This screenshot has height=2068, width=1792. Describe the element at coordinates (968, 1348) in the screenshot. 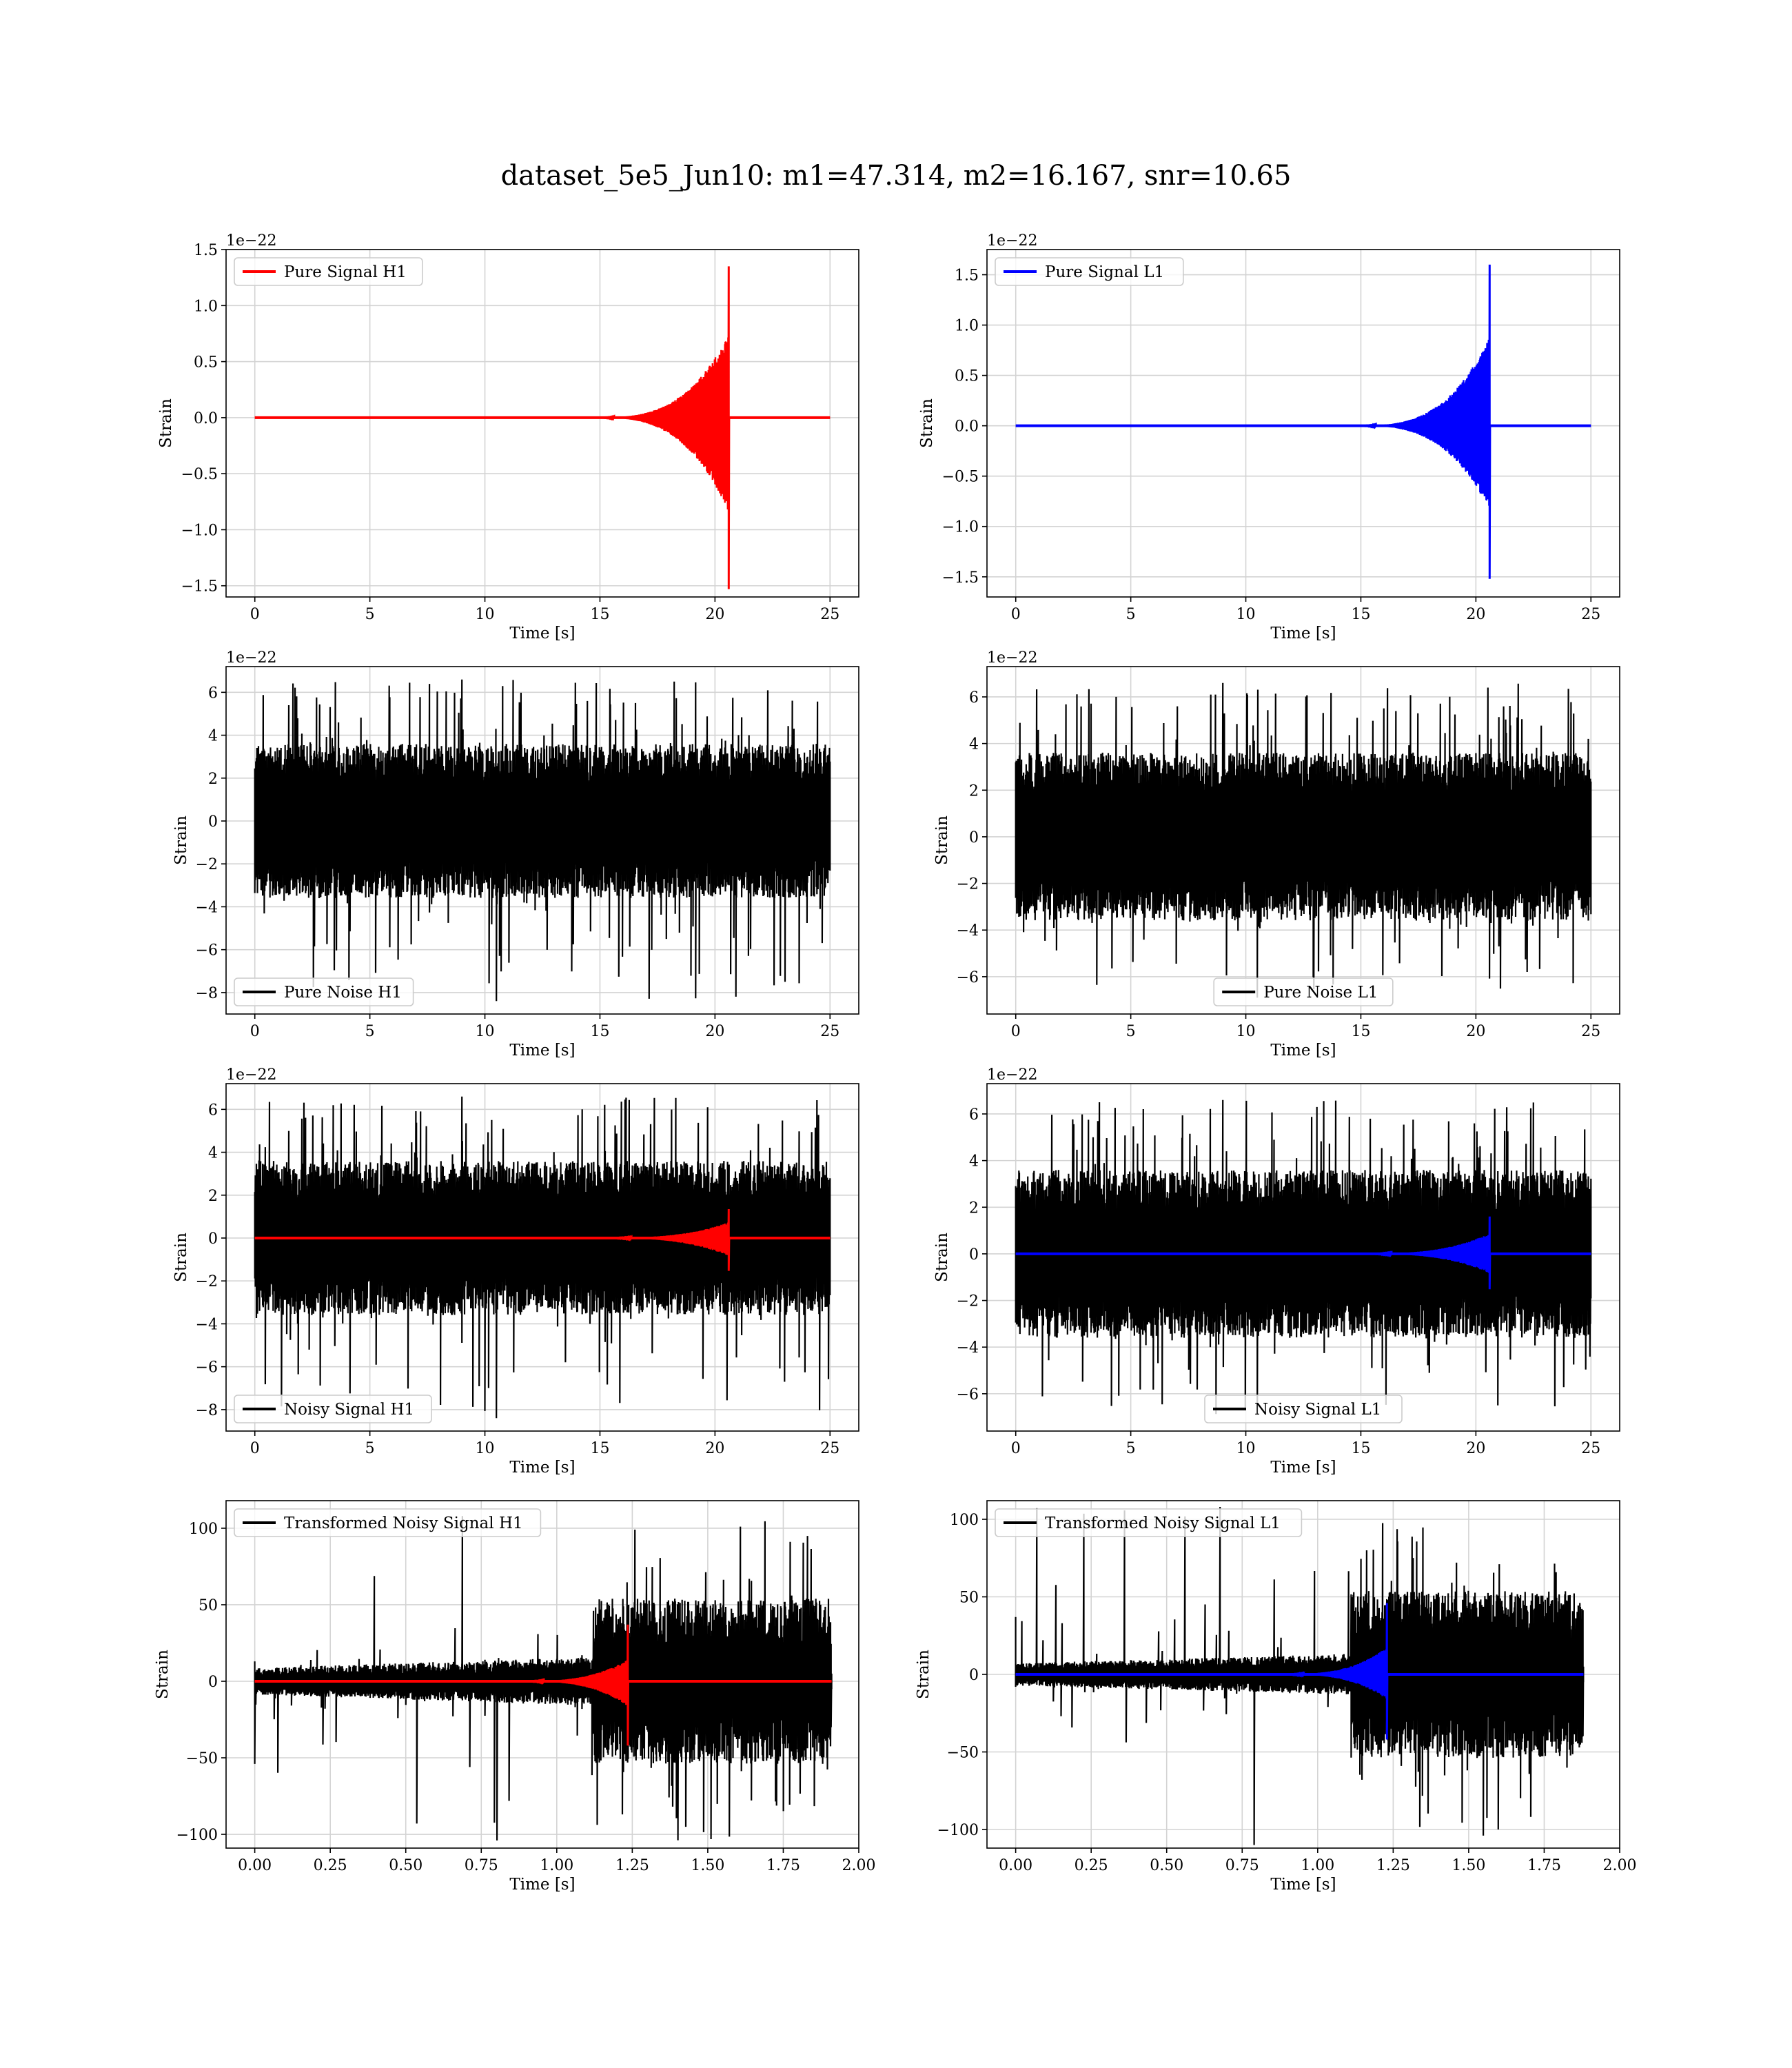

I see `y-tick-label: −4` at that location.